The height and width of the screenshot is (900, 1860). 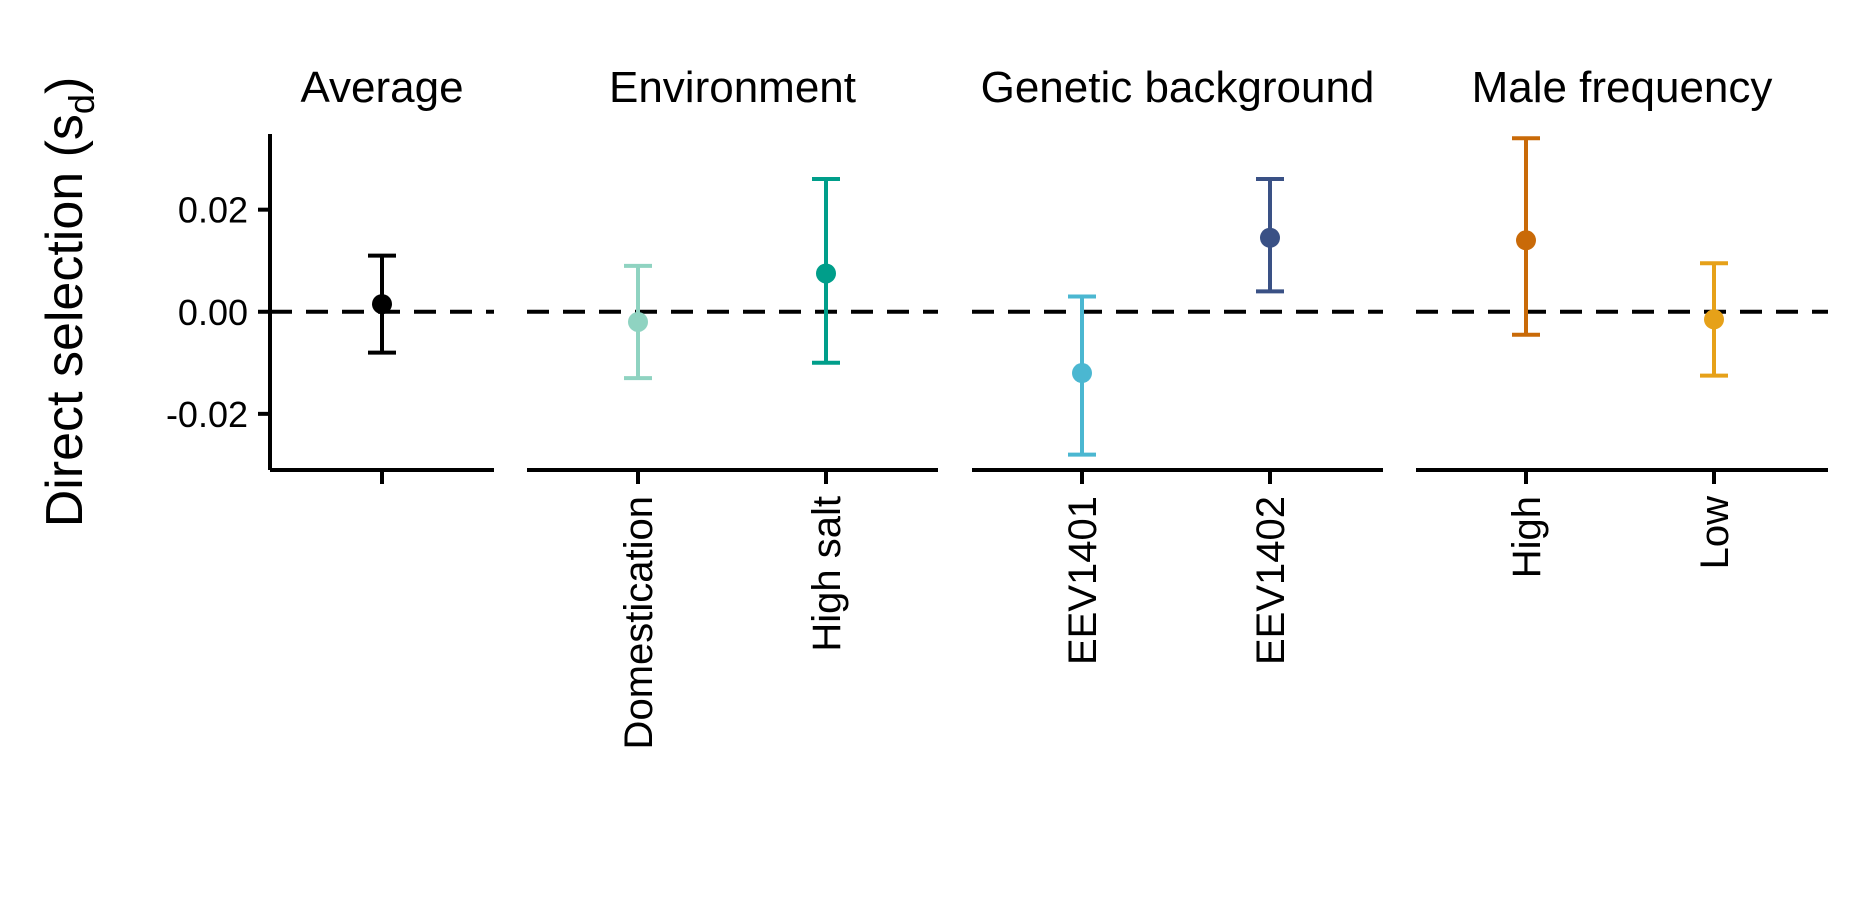 What do you see at coordinates (639, 622) in the screenshot?
I see `x-category-label: Domestication` at bounding box center [639, 622].